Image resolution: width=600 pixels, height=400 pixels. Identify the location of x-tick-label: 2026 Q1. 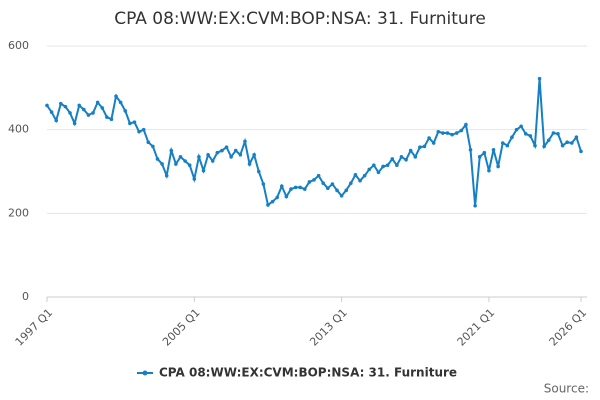
(568, 327).